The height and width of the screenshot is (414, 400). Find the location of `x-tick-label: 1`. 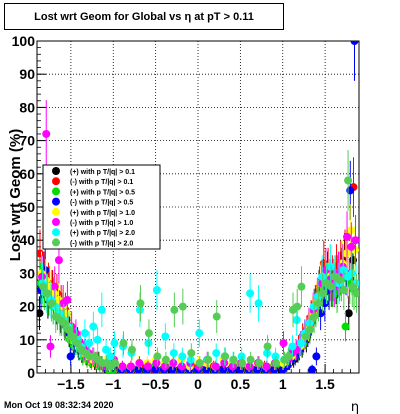

x-tick-label: 1 is located at coordinates (283, 384).